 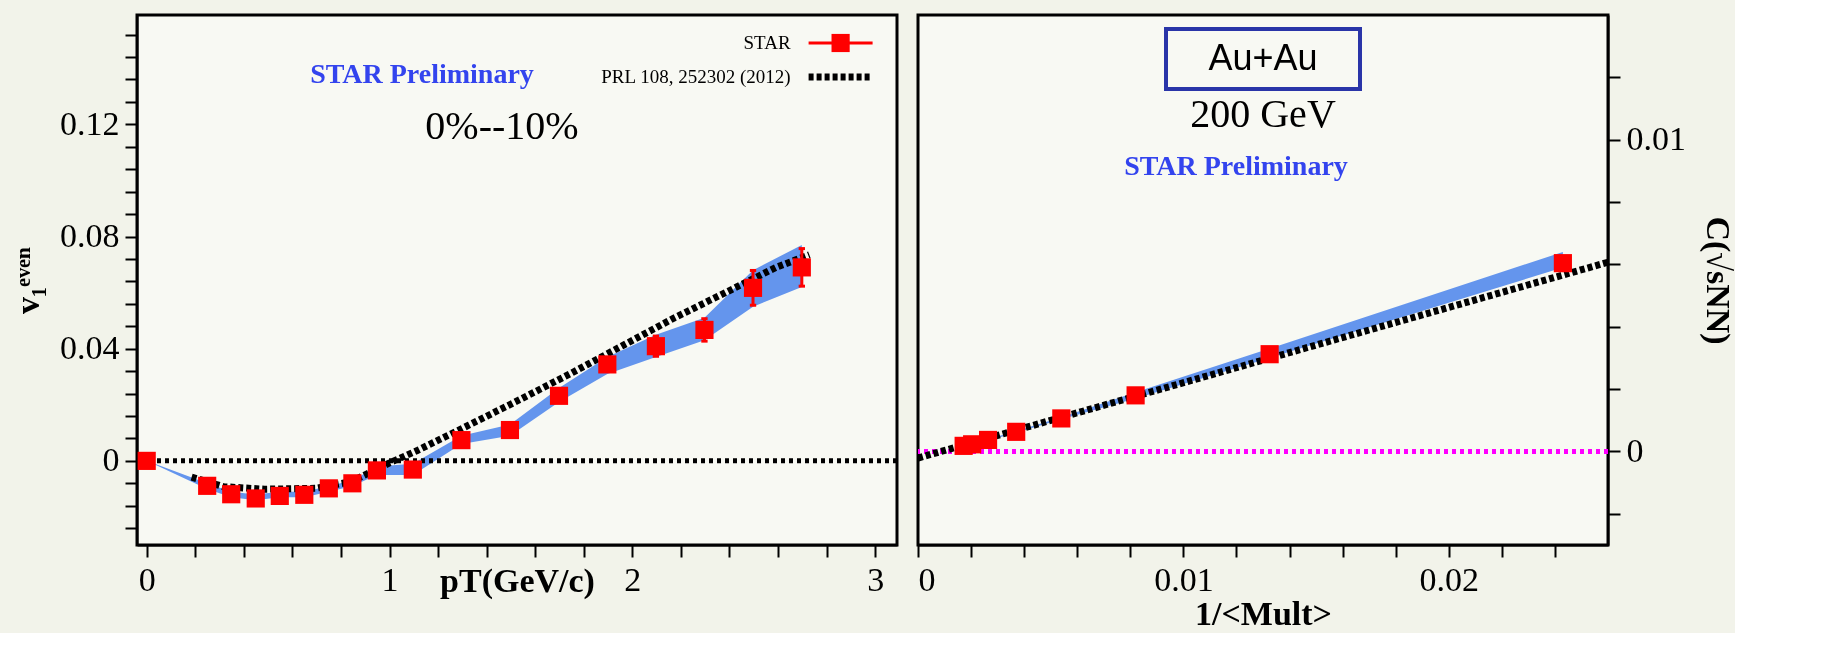 I want to click on legend-label: PRL 108, 252302 (2012), so click(x=696, y=77).